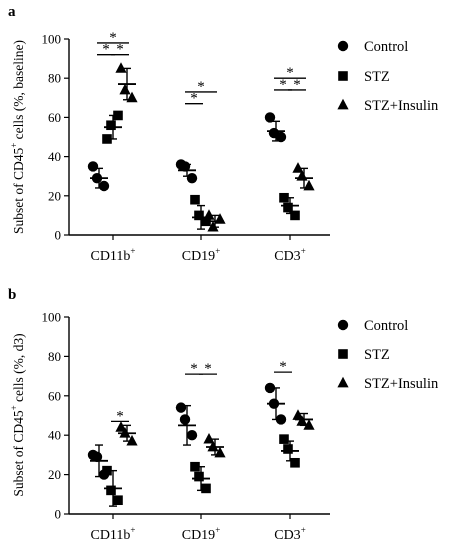 This screenshot has height=550, width=460. Describe the element at coordinates (12, 295) in the screenshot. I see `panel-letter: b` at that location.